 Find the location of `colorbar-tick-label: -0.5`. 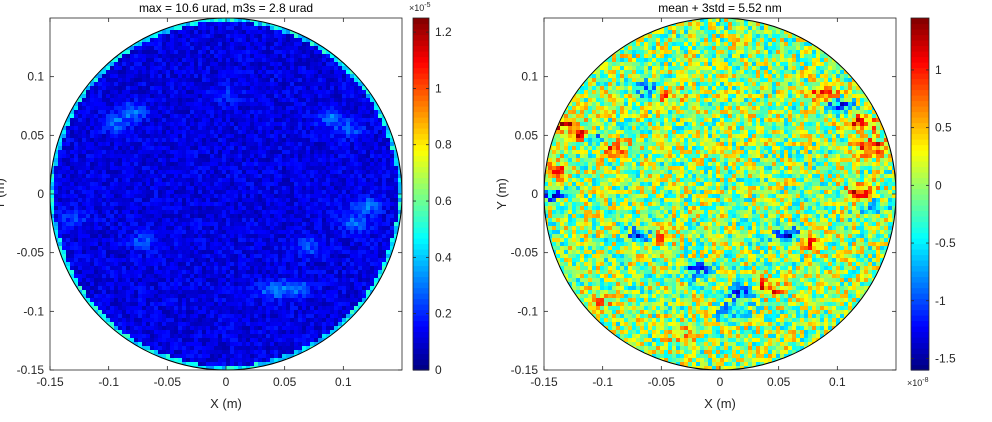

colorbar-tick-label: -0.5 is located at coordinates (945, 243).